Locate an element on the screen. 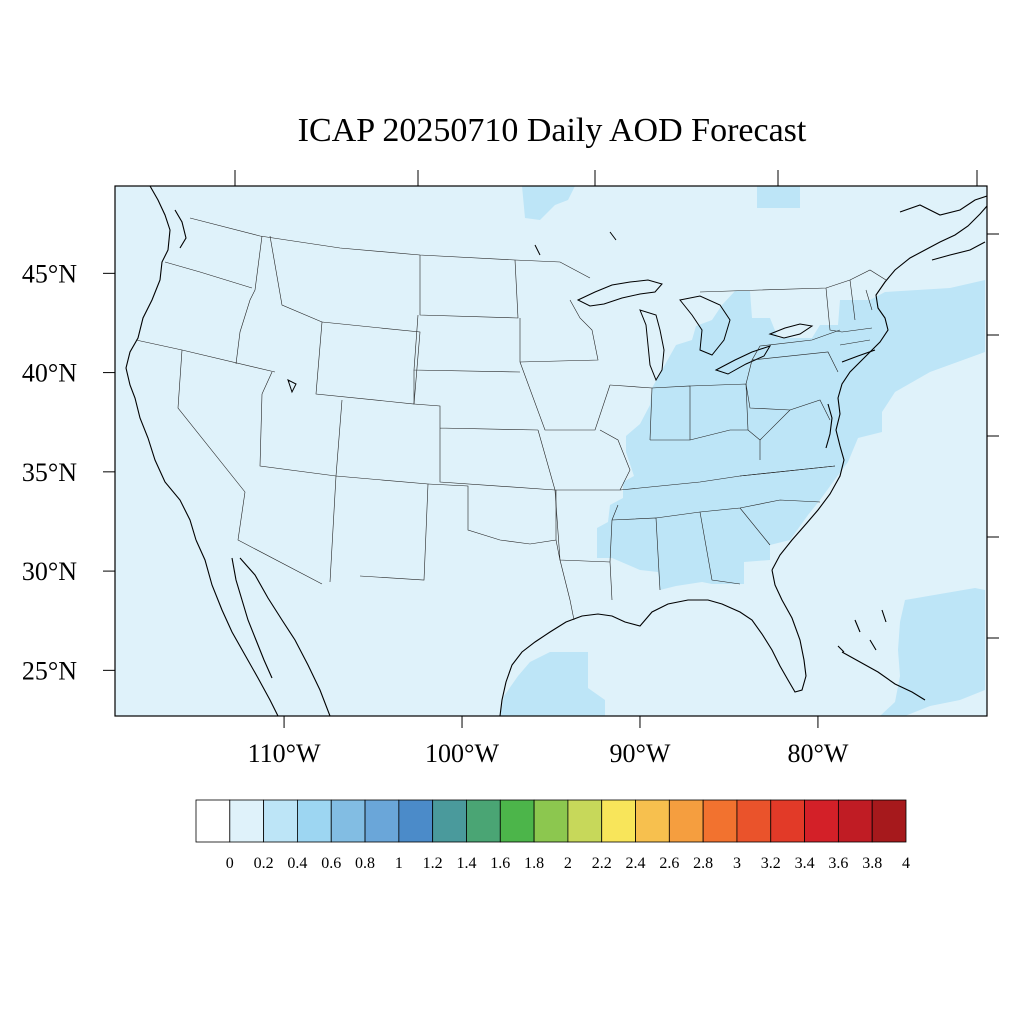 The image size is (1024, 1024). colorbar-label: 0.4 is located at coordinates (297, 863).